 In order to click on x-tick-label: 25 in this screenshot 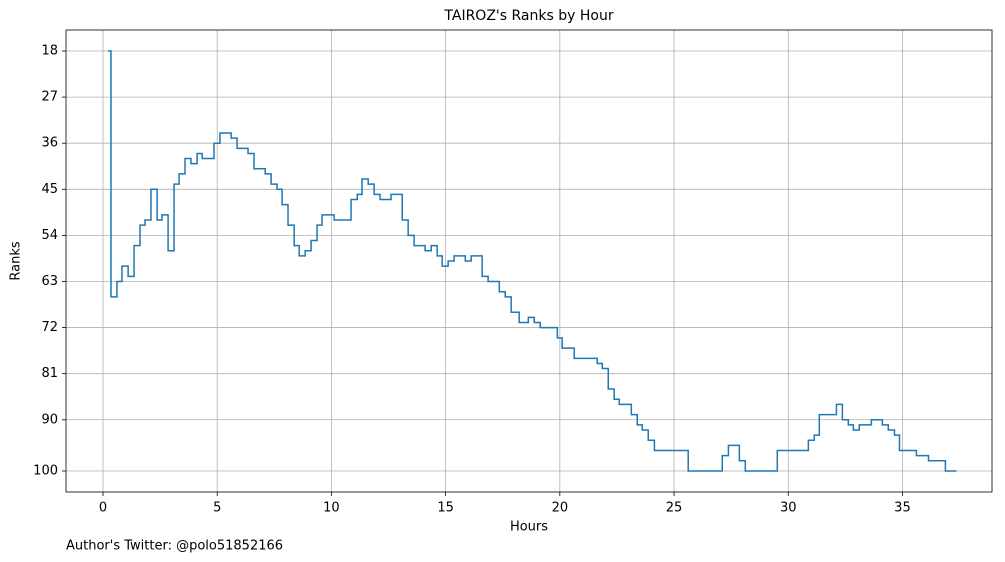, I will do `click(674, 508)`.